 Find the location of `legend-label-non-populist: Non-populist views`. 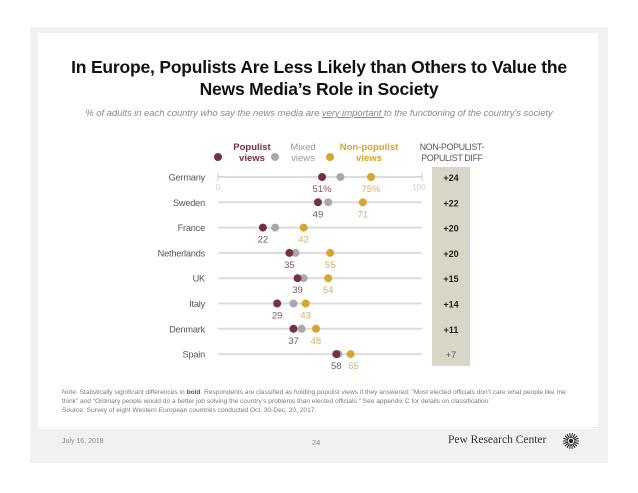

legend-label-non-populist: Non-populist views is located at coordinates (369, 153).